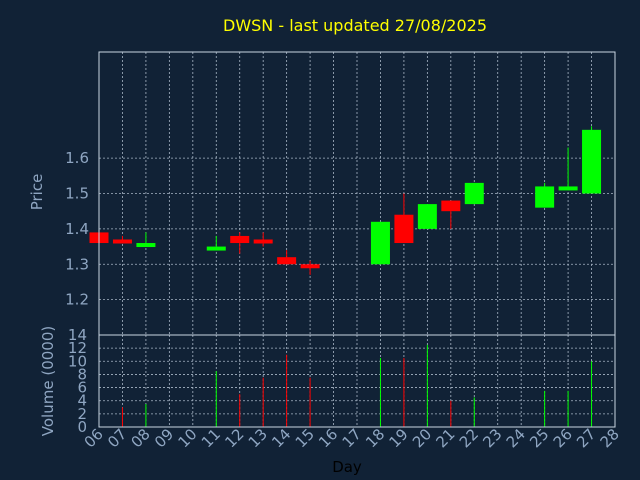 Image resolution: width=640 pixels, height=480 pixels. I want to click on x-tick-label: 18, so click(375, 438).